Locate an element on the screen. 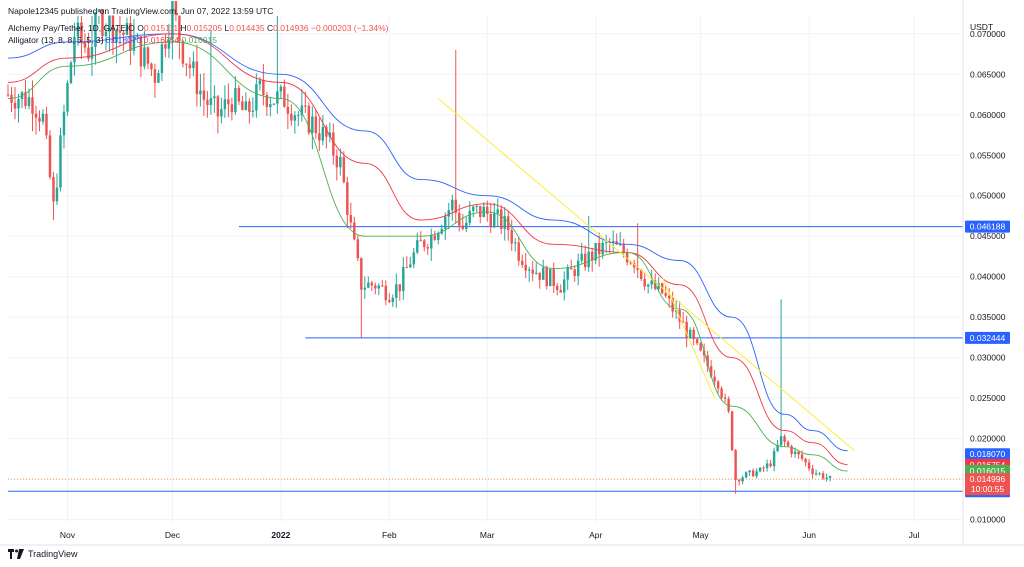 This screenshot has width=1024, height=567. ohlc-c-label: C is located at coordinates (270, 28).